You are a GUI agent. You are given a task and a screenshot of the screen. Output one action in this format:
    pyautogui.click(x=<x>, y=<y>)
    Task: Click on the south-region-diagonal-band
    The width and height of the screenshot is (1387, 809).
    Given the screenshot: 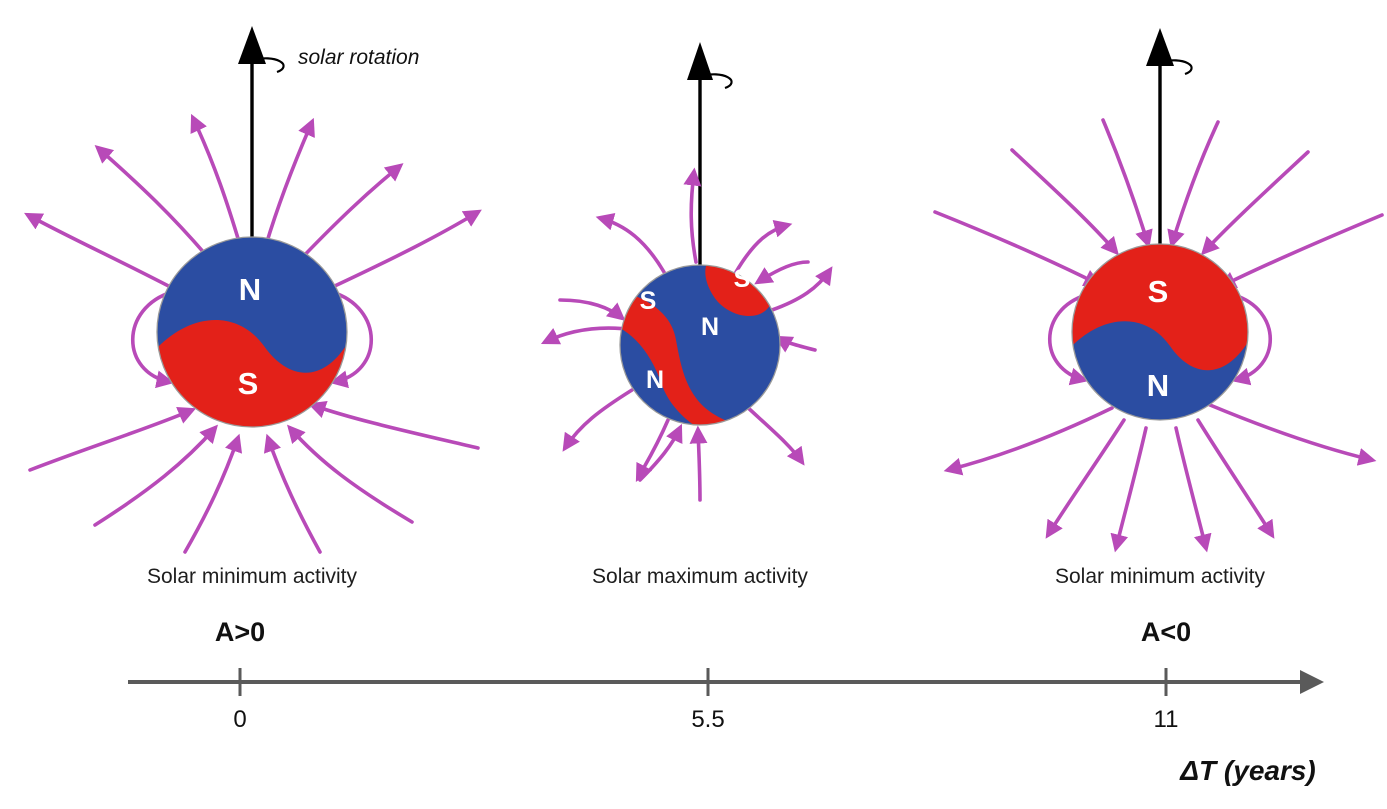 What is the action you would take?
    pyautogui.click(x=682, y=357)
    